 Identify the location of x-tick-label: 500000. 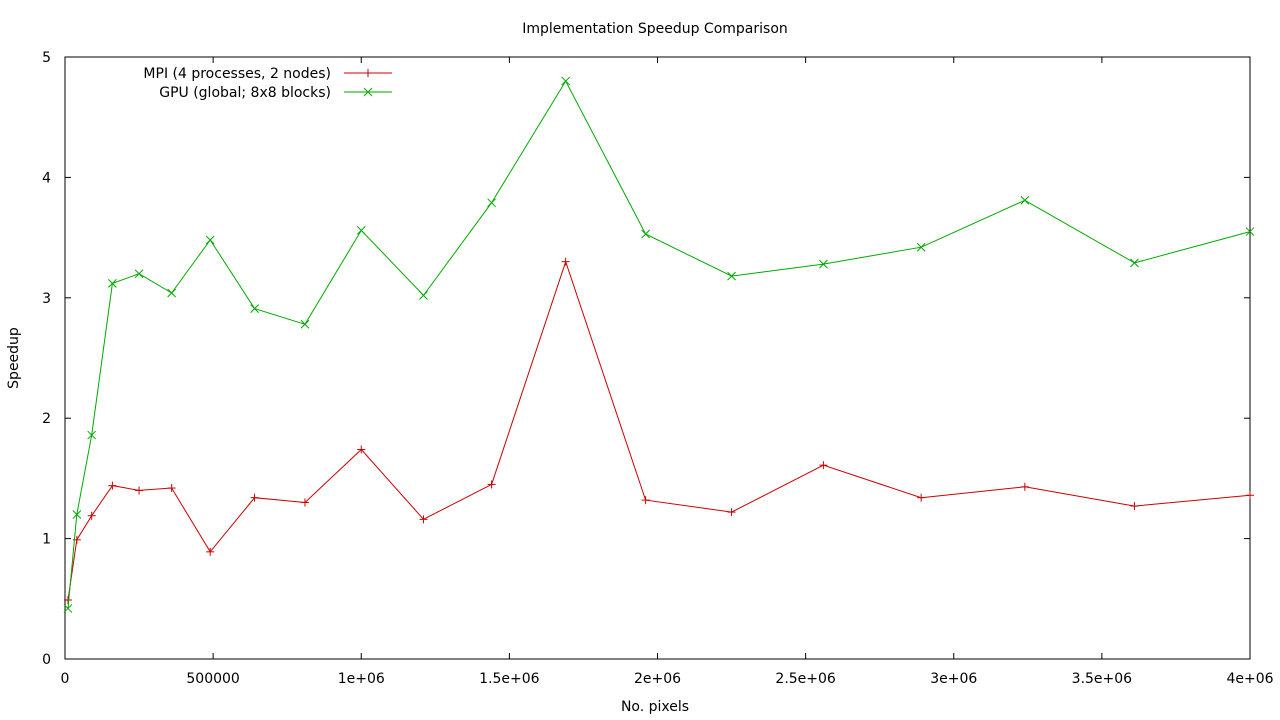
(212, 679).